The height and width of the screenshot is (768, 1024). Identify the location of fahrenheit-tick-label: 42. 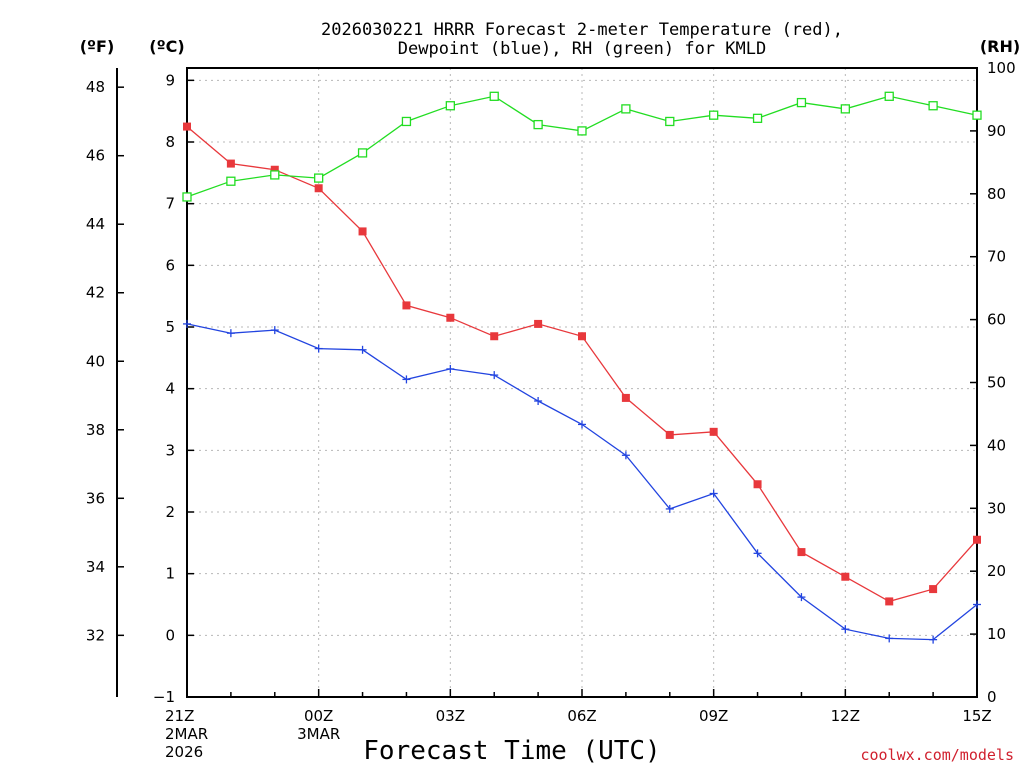
(95, 293).